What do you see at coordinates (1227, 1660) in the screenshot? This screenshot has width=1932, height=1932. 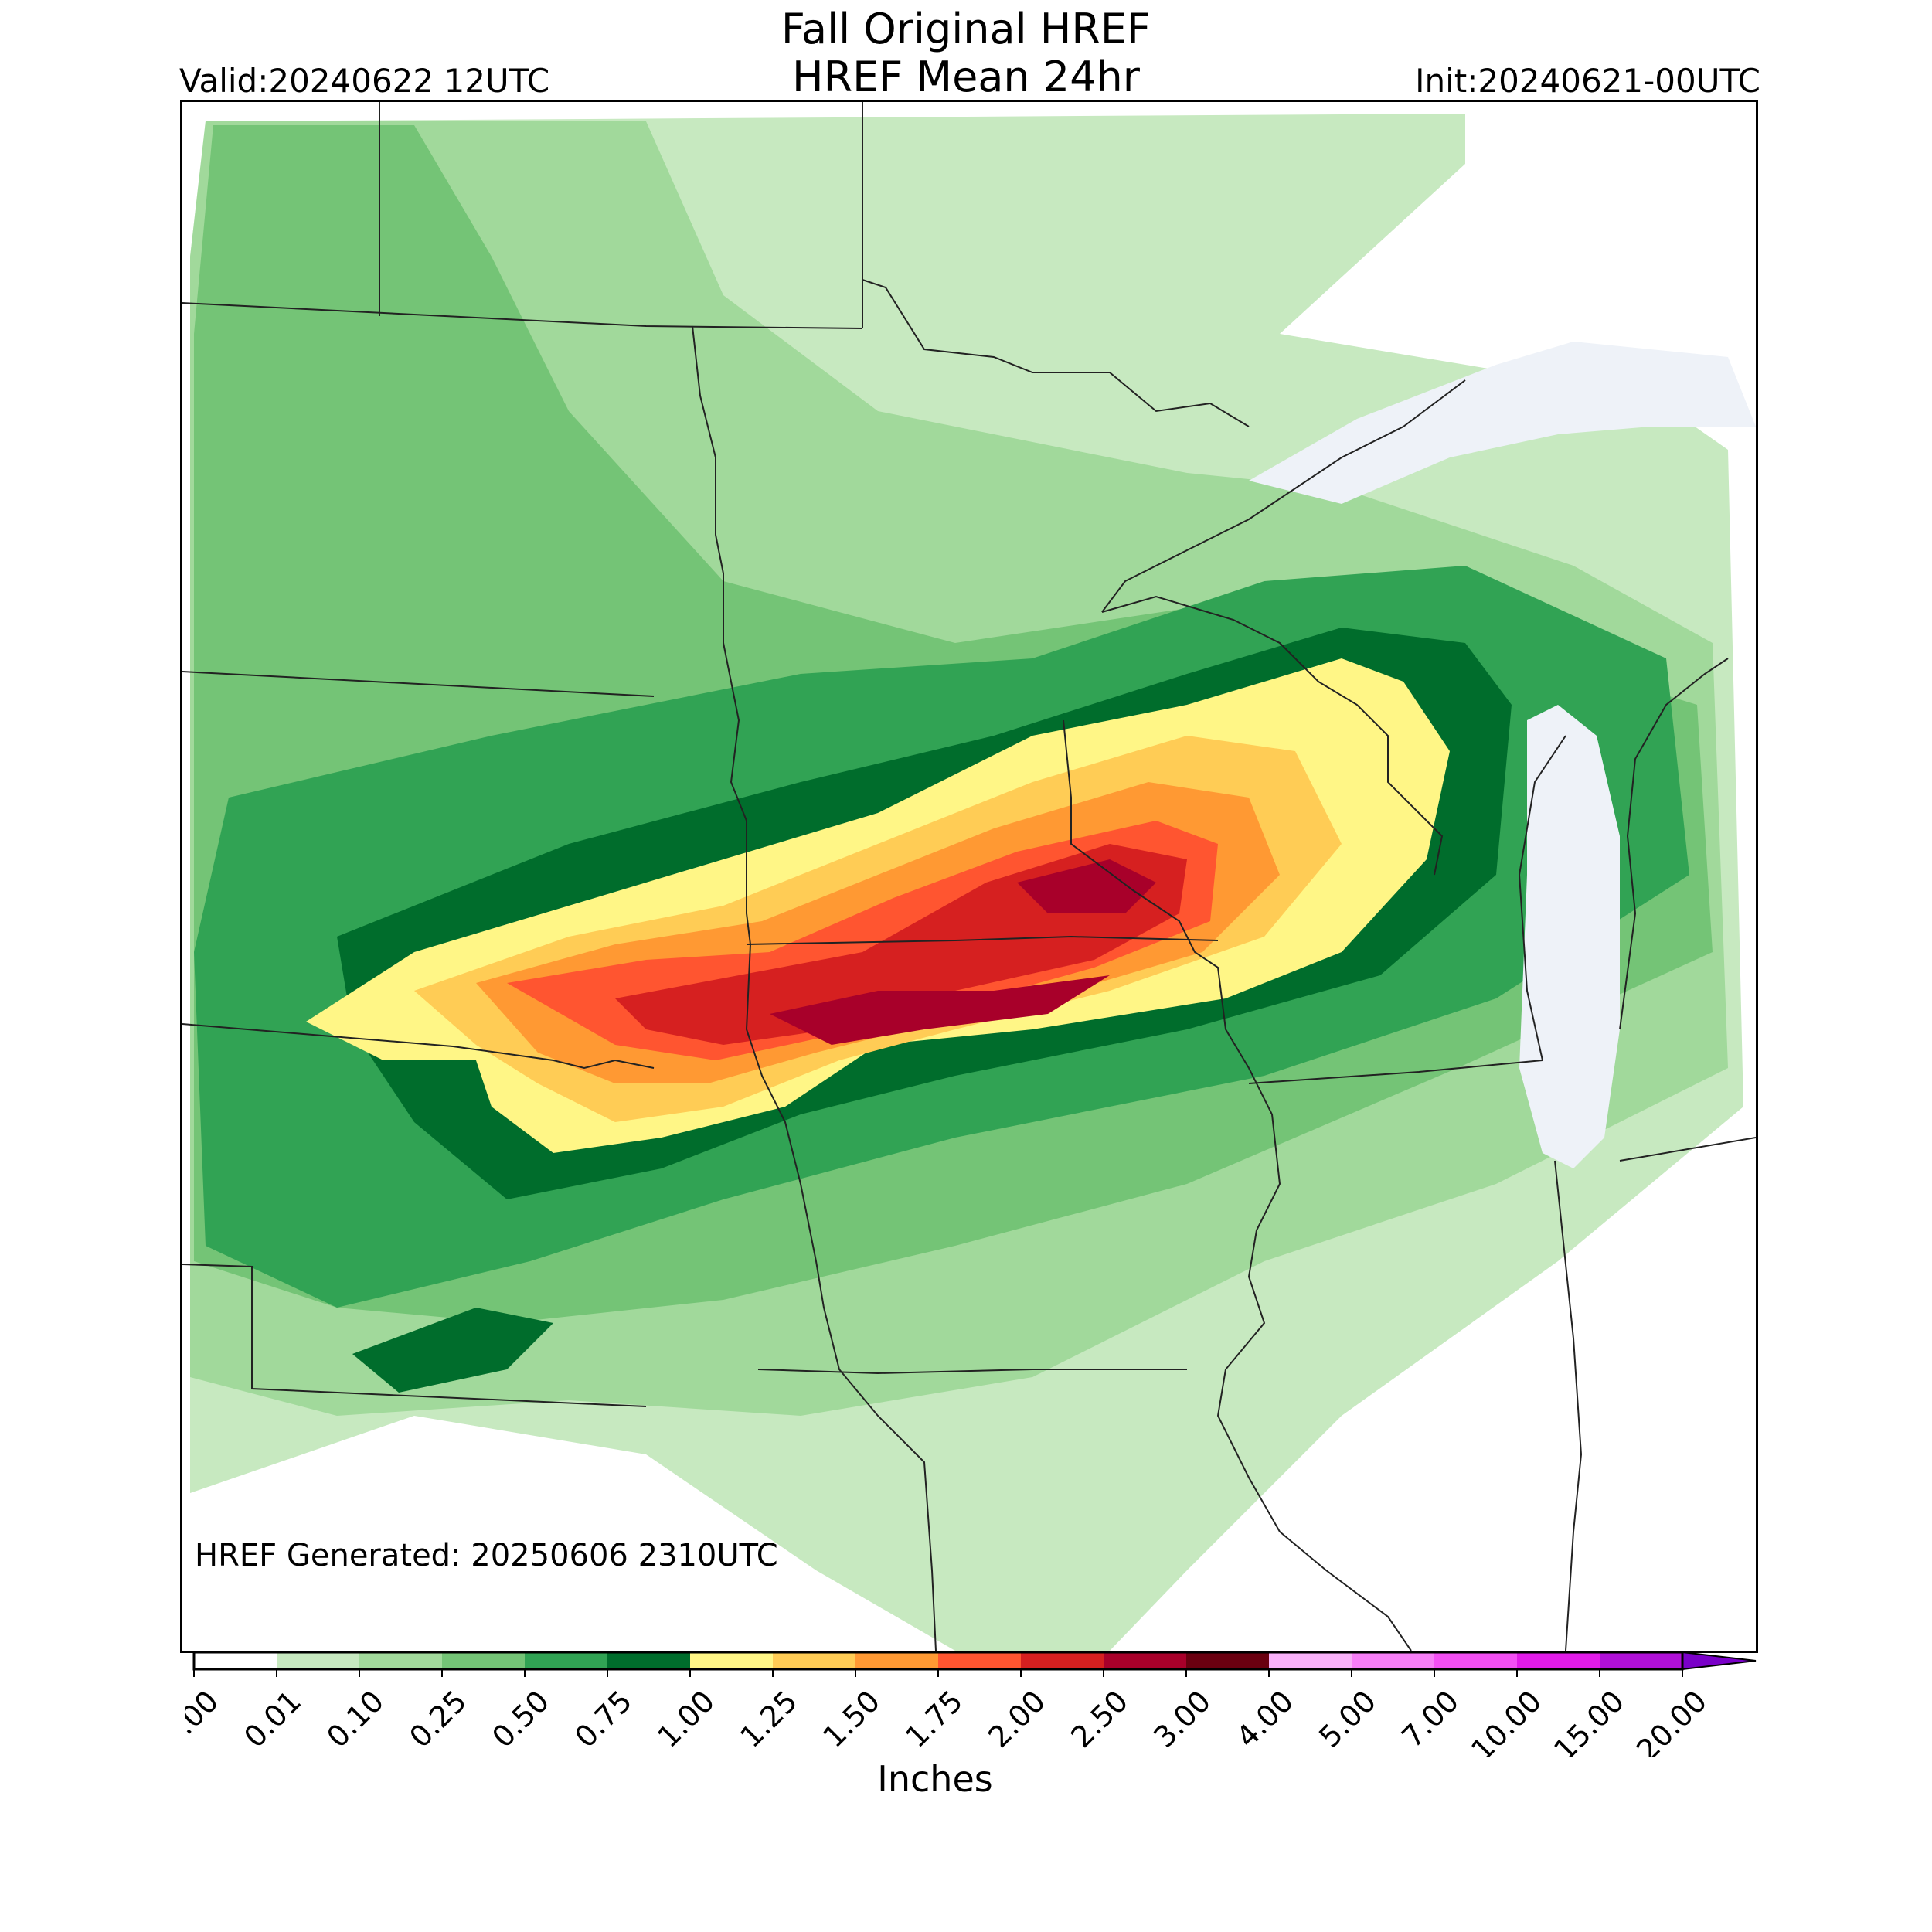 I see `colorbar-bin-3.00` at bounding box center [1227, 1660].